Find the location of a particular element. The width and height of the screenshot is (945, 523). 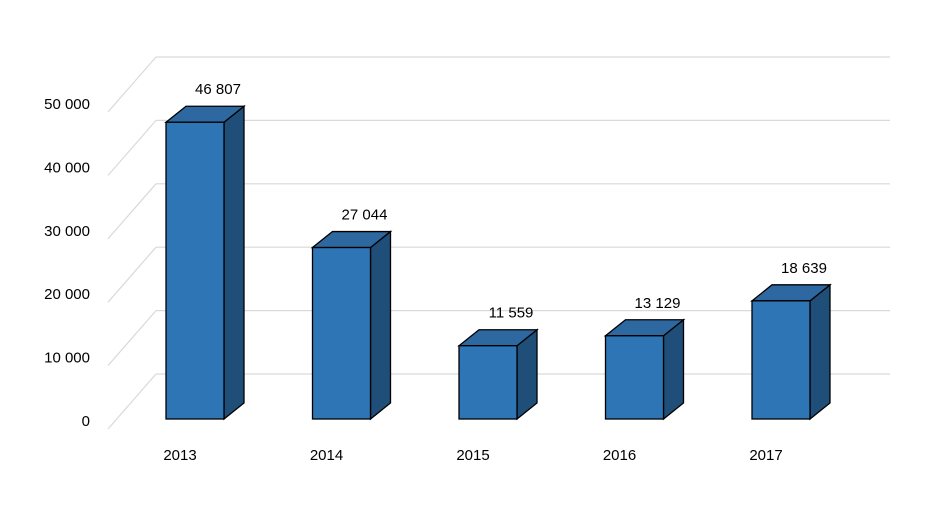

data-label: 46 807 is located at coordinates (218, 89).